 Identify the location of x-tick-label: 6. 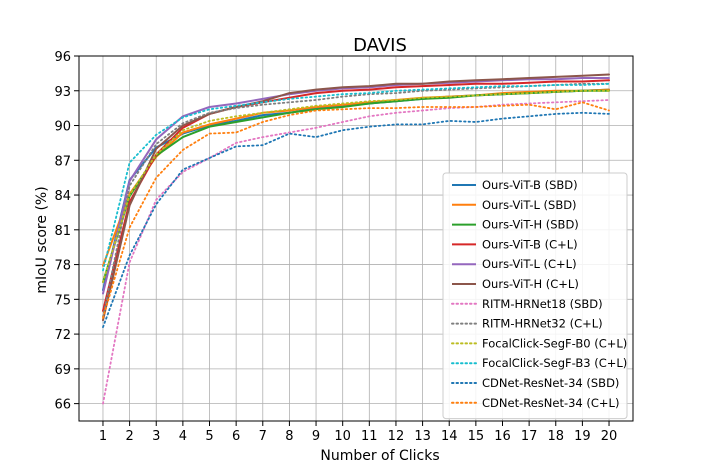
(236, 436).